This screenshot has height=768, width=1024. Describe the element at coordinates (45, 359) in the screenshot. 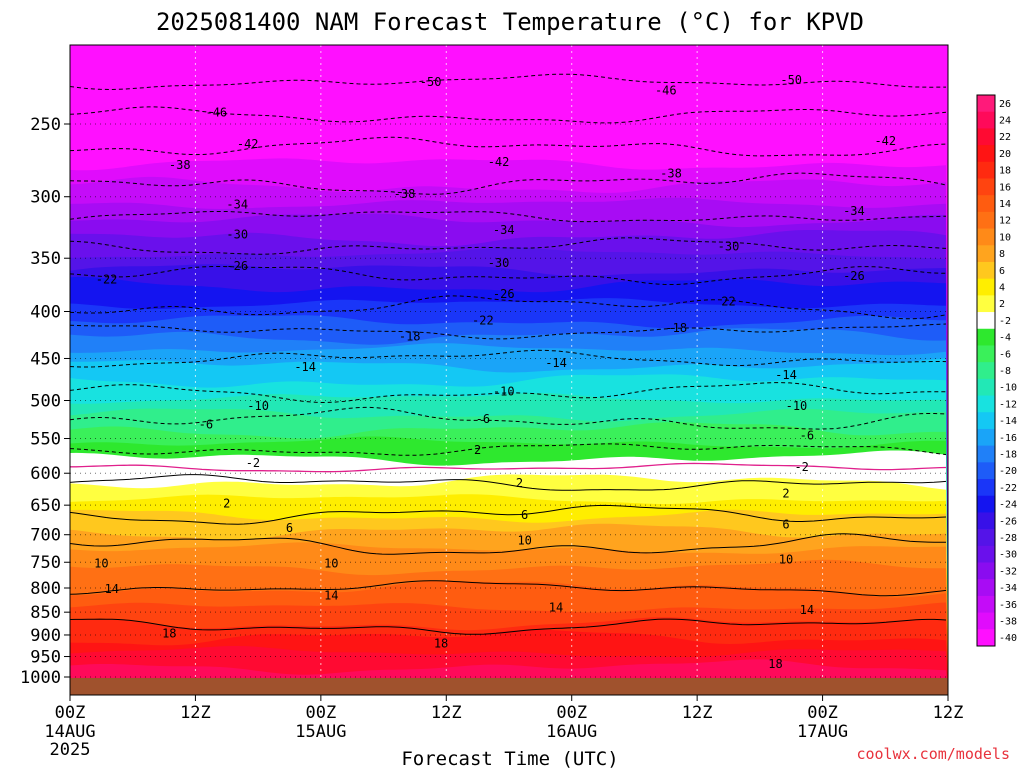

I see `y-tick-label: 450` at that location.